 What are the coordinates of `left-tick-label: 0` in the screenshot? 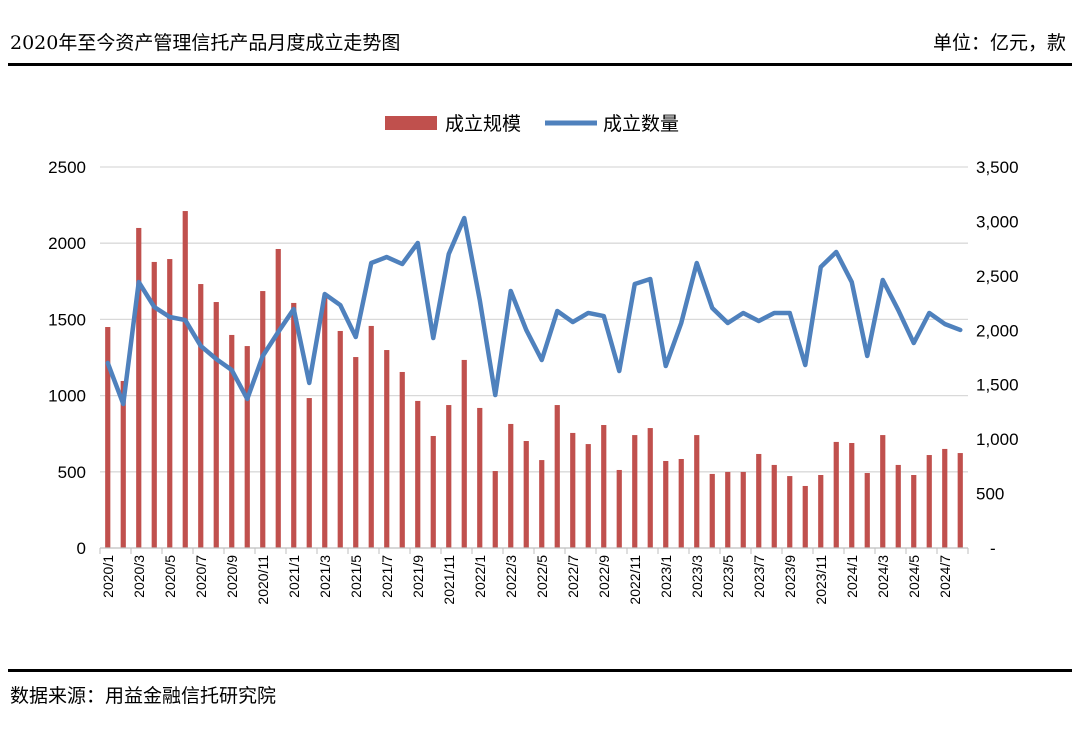 It's located at (81, 548).